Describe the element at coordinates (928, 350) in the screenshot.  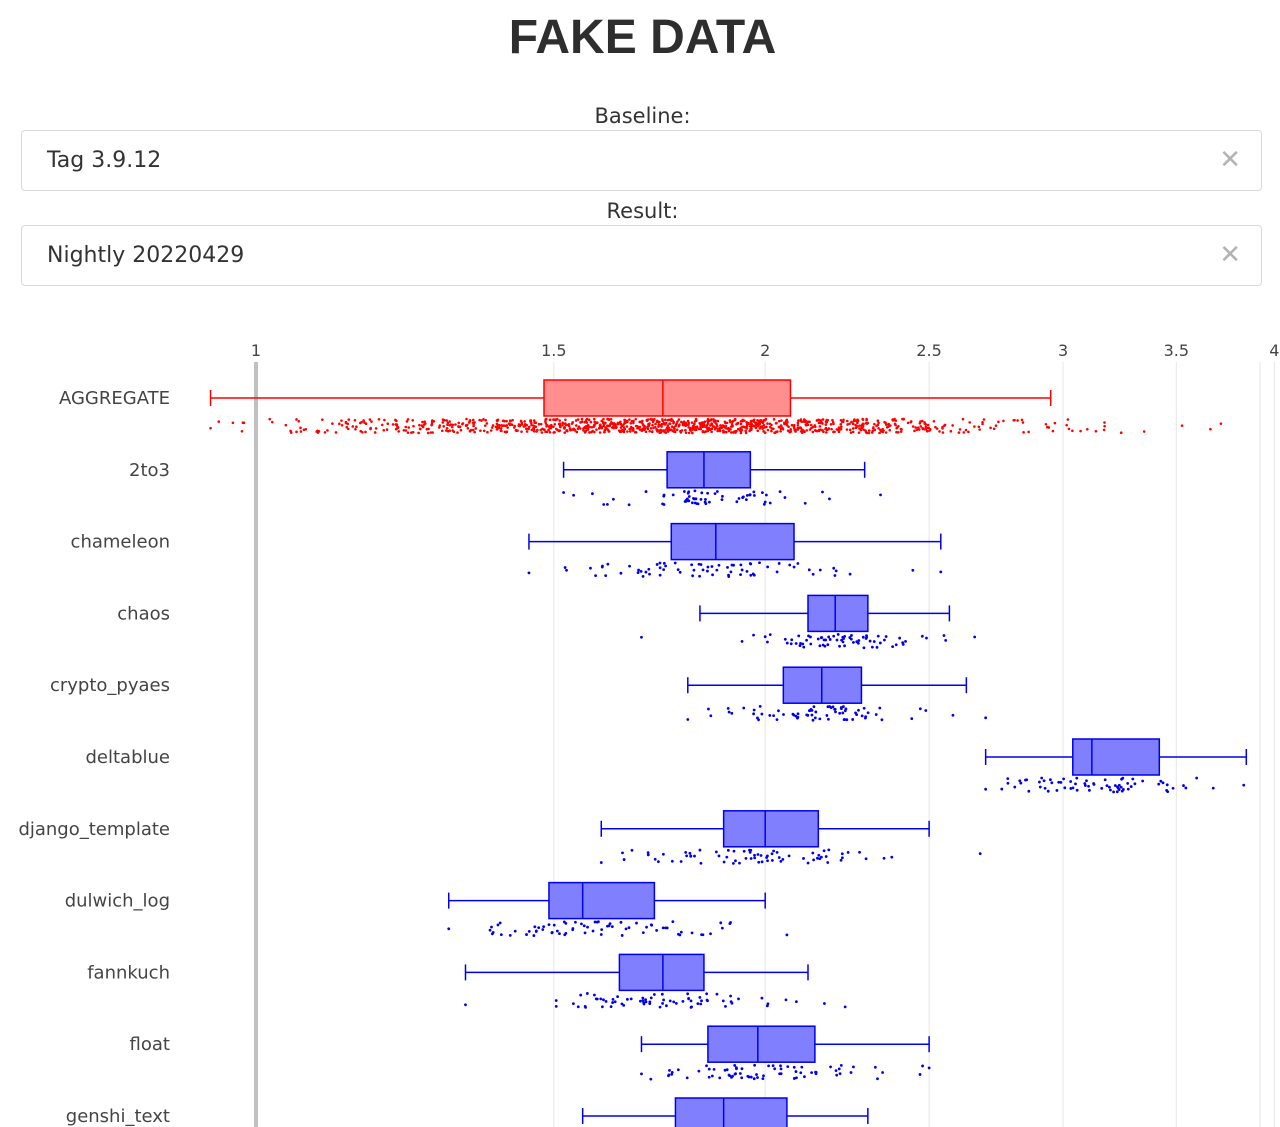
I see `x-tick-label: 2.5` at that location.